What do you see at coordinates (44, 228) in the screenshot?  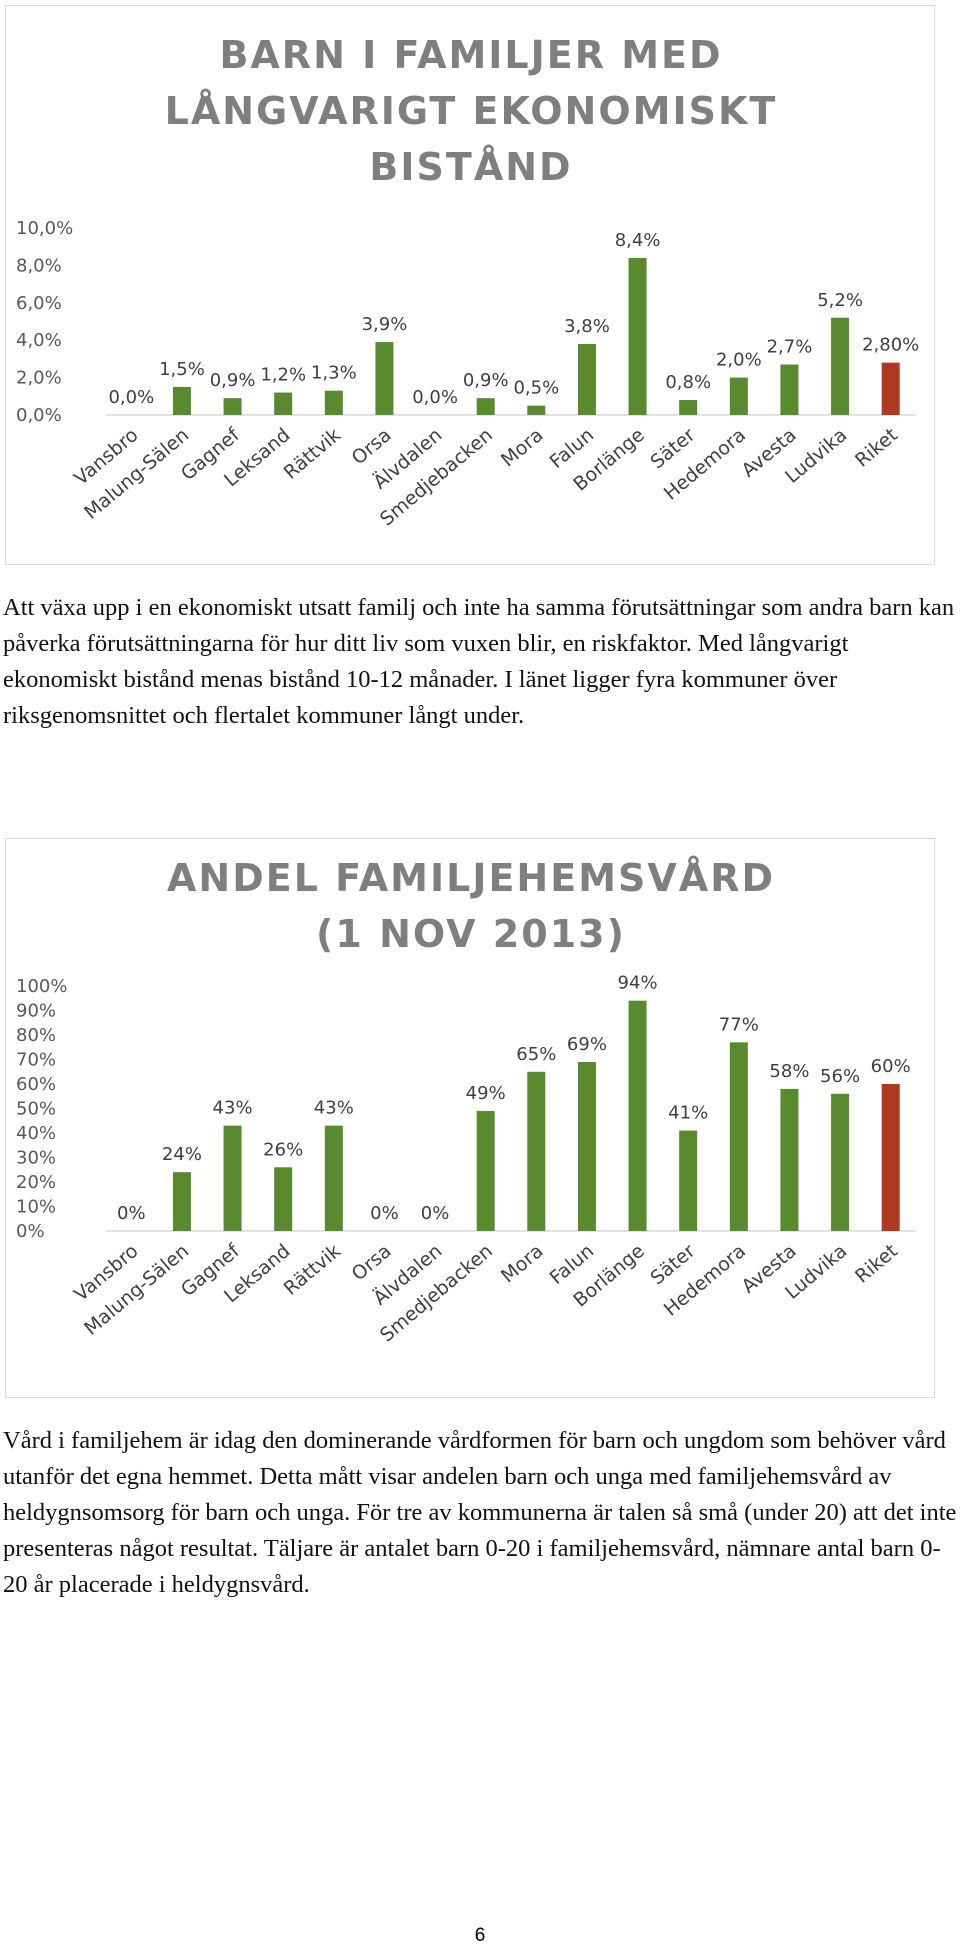 I see `y-tick-label: 10,0%` at bounding box center [44, 228].